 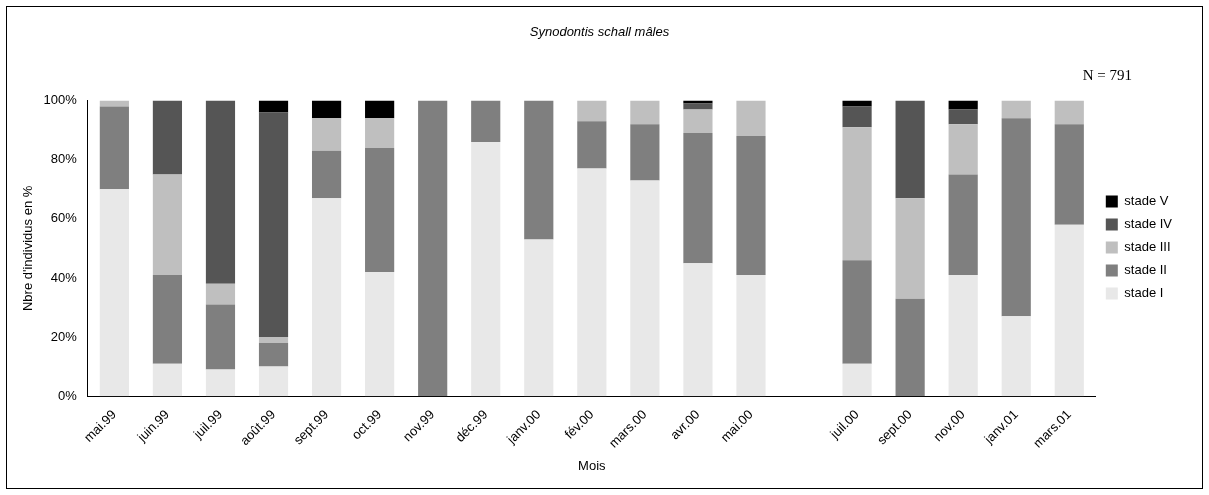 What do you see at coordinates (64, 336) in the screenshot?
I see `y-tick-label: 20%` at bounding box center [64, 336].